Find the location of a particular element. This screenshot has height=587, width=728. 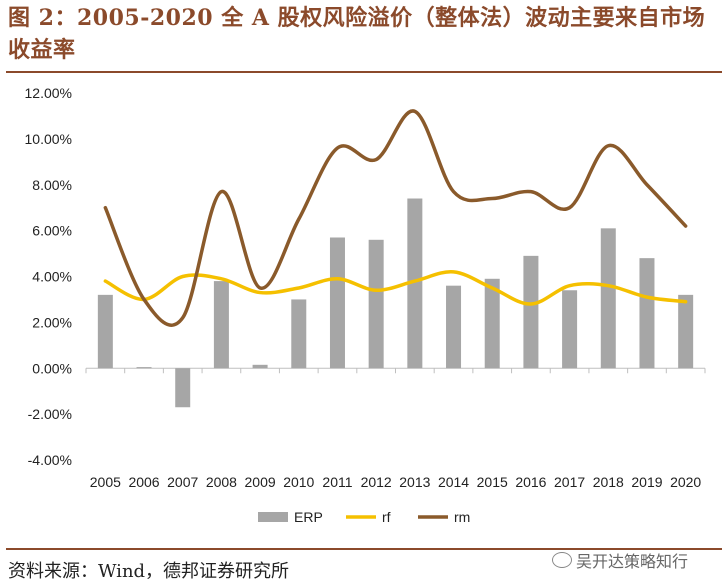

x-tick-label: 2009 is located at coordinates (260, 482).